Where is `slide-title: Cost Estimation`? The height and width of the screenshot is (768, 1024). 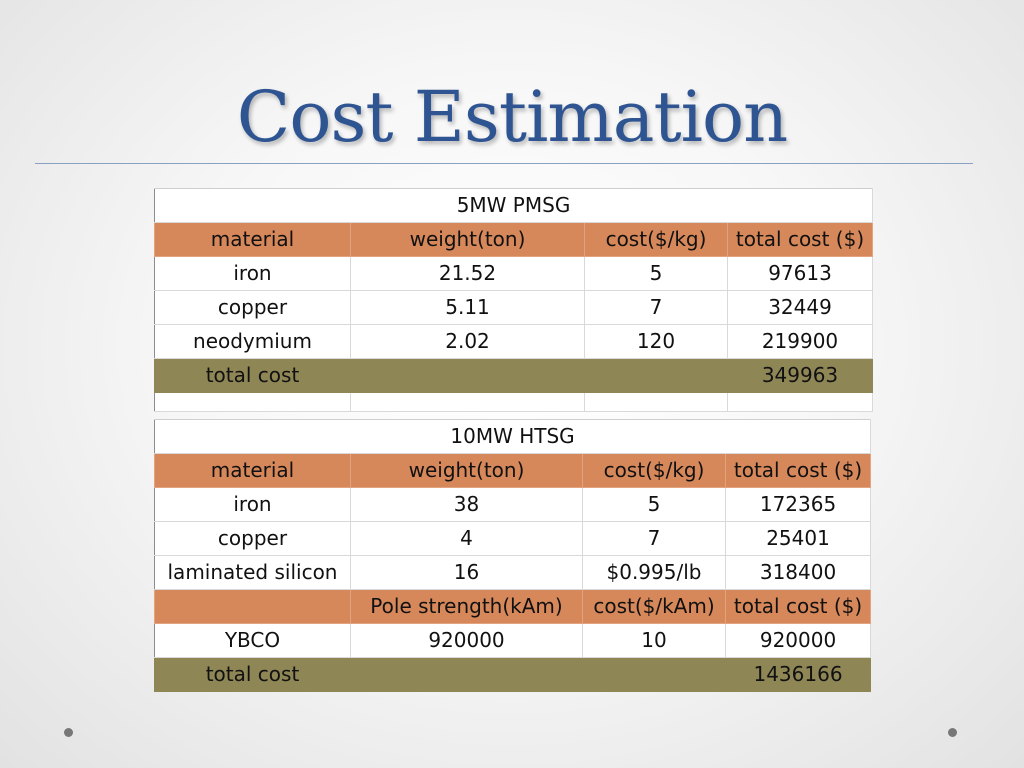 slide-title: Cost Estimation is located at coordinates (512, 117).